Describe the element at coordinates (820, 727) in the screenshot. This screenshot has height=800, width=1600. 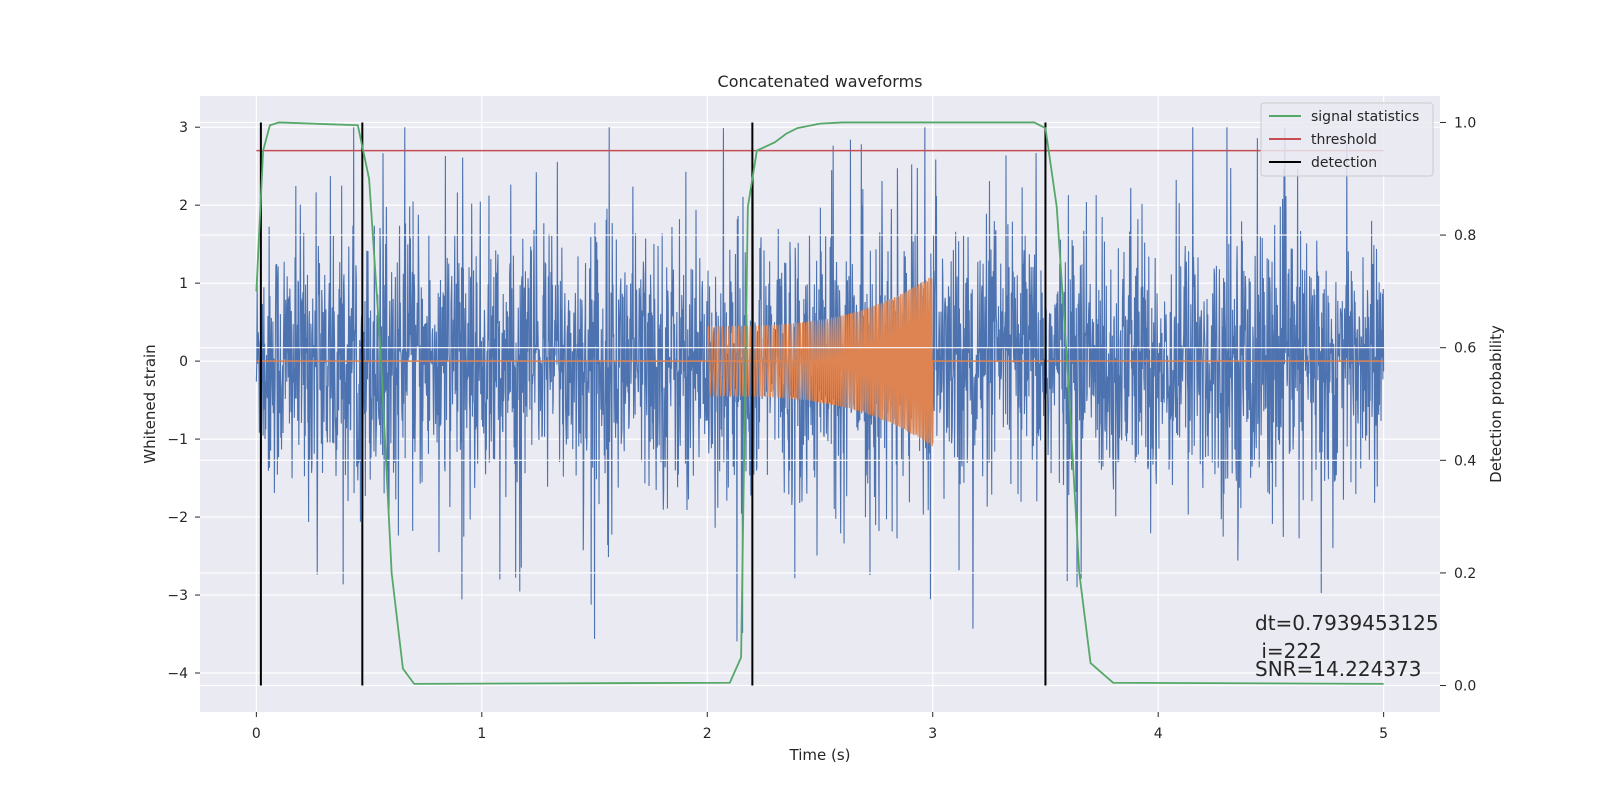
I see `x-axis-ticks: 0 1 2 3 4 5` at that location.